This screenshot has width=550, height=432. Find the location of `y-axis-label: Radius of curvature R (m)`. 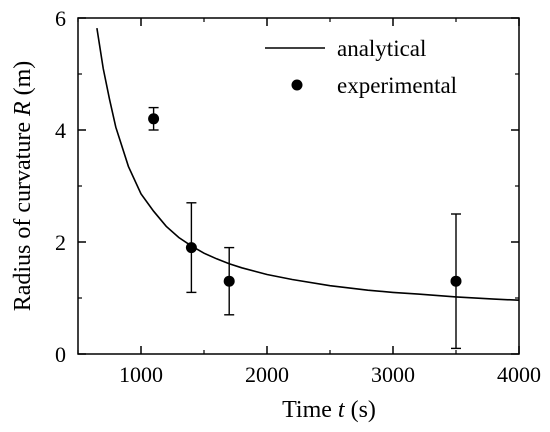

y-axis-label: Radius of curvature R (m) is located at coordinates (23, 186).